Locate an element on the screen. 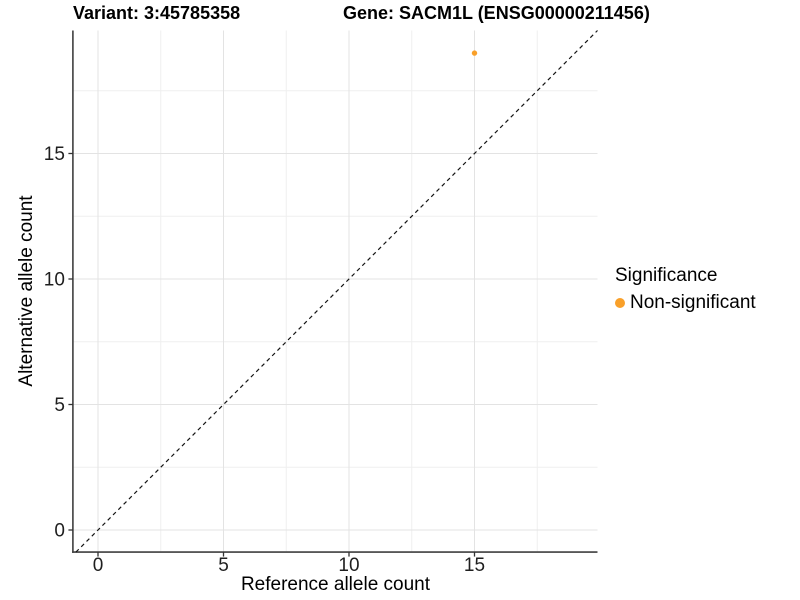 Image resolution: width=800 pixels, height=600 pixels. gene-title: Gene: SACM1L (ENSG00000211456) is located at coordinates (496, 13).